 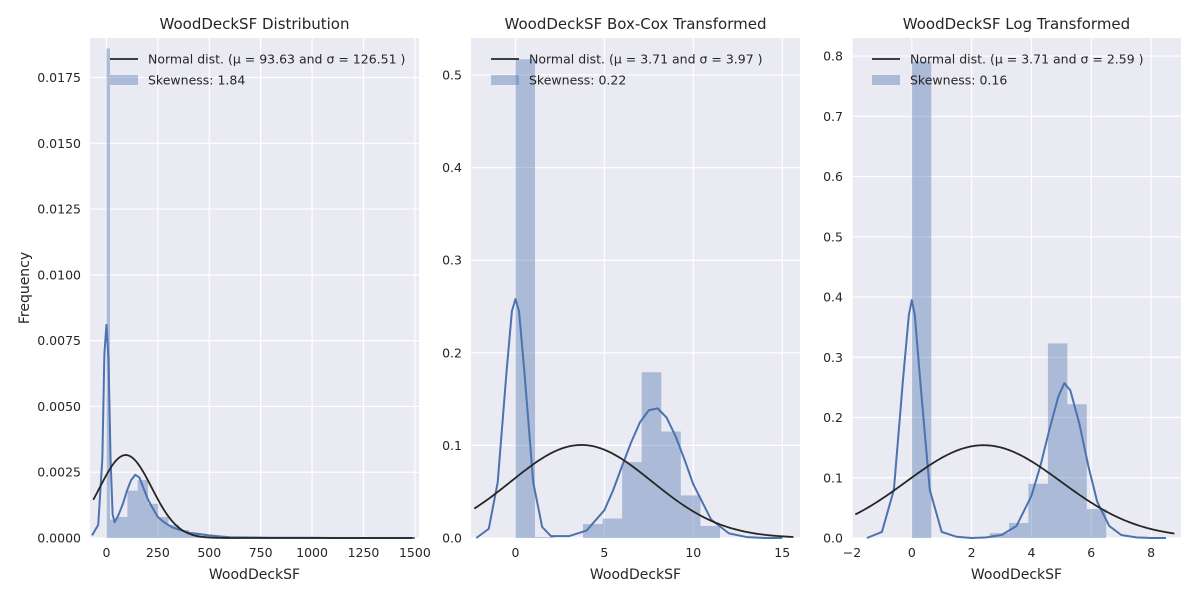 What do you see at coordinates (59, 340) in the screenshot?
I see `y-tick-label: 0.0075` at bounding box center [59, 340].